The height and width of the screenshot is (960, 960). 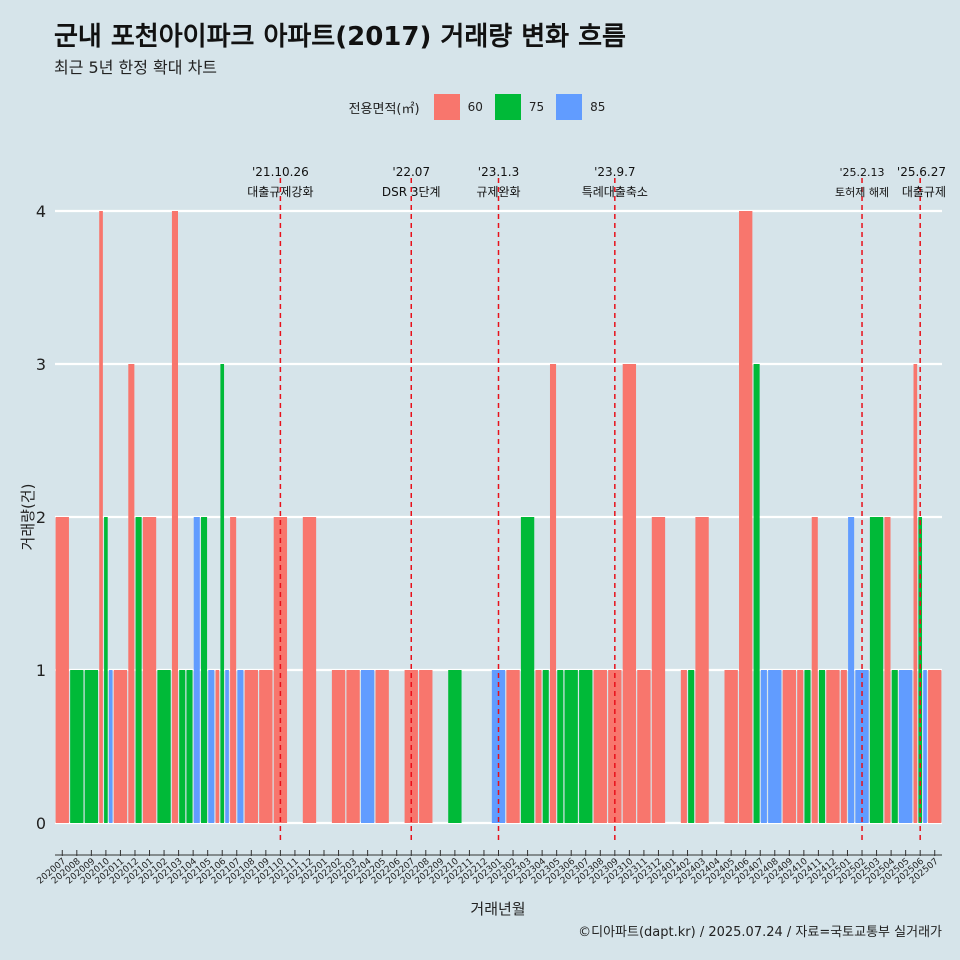 I want to click on legend-label-60: 60, so click(x=475, y=107).